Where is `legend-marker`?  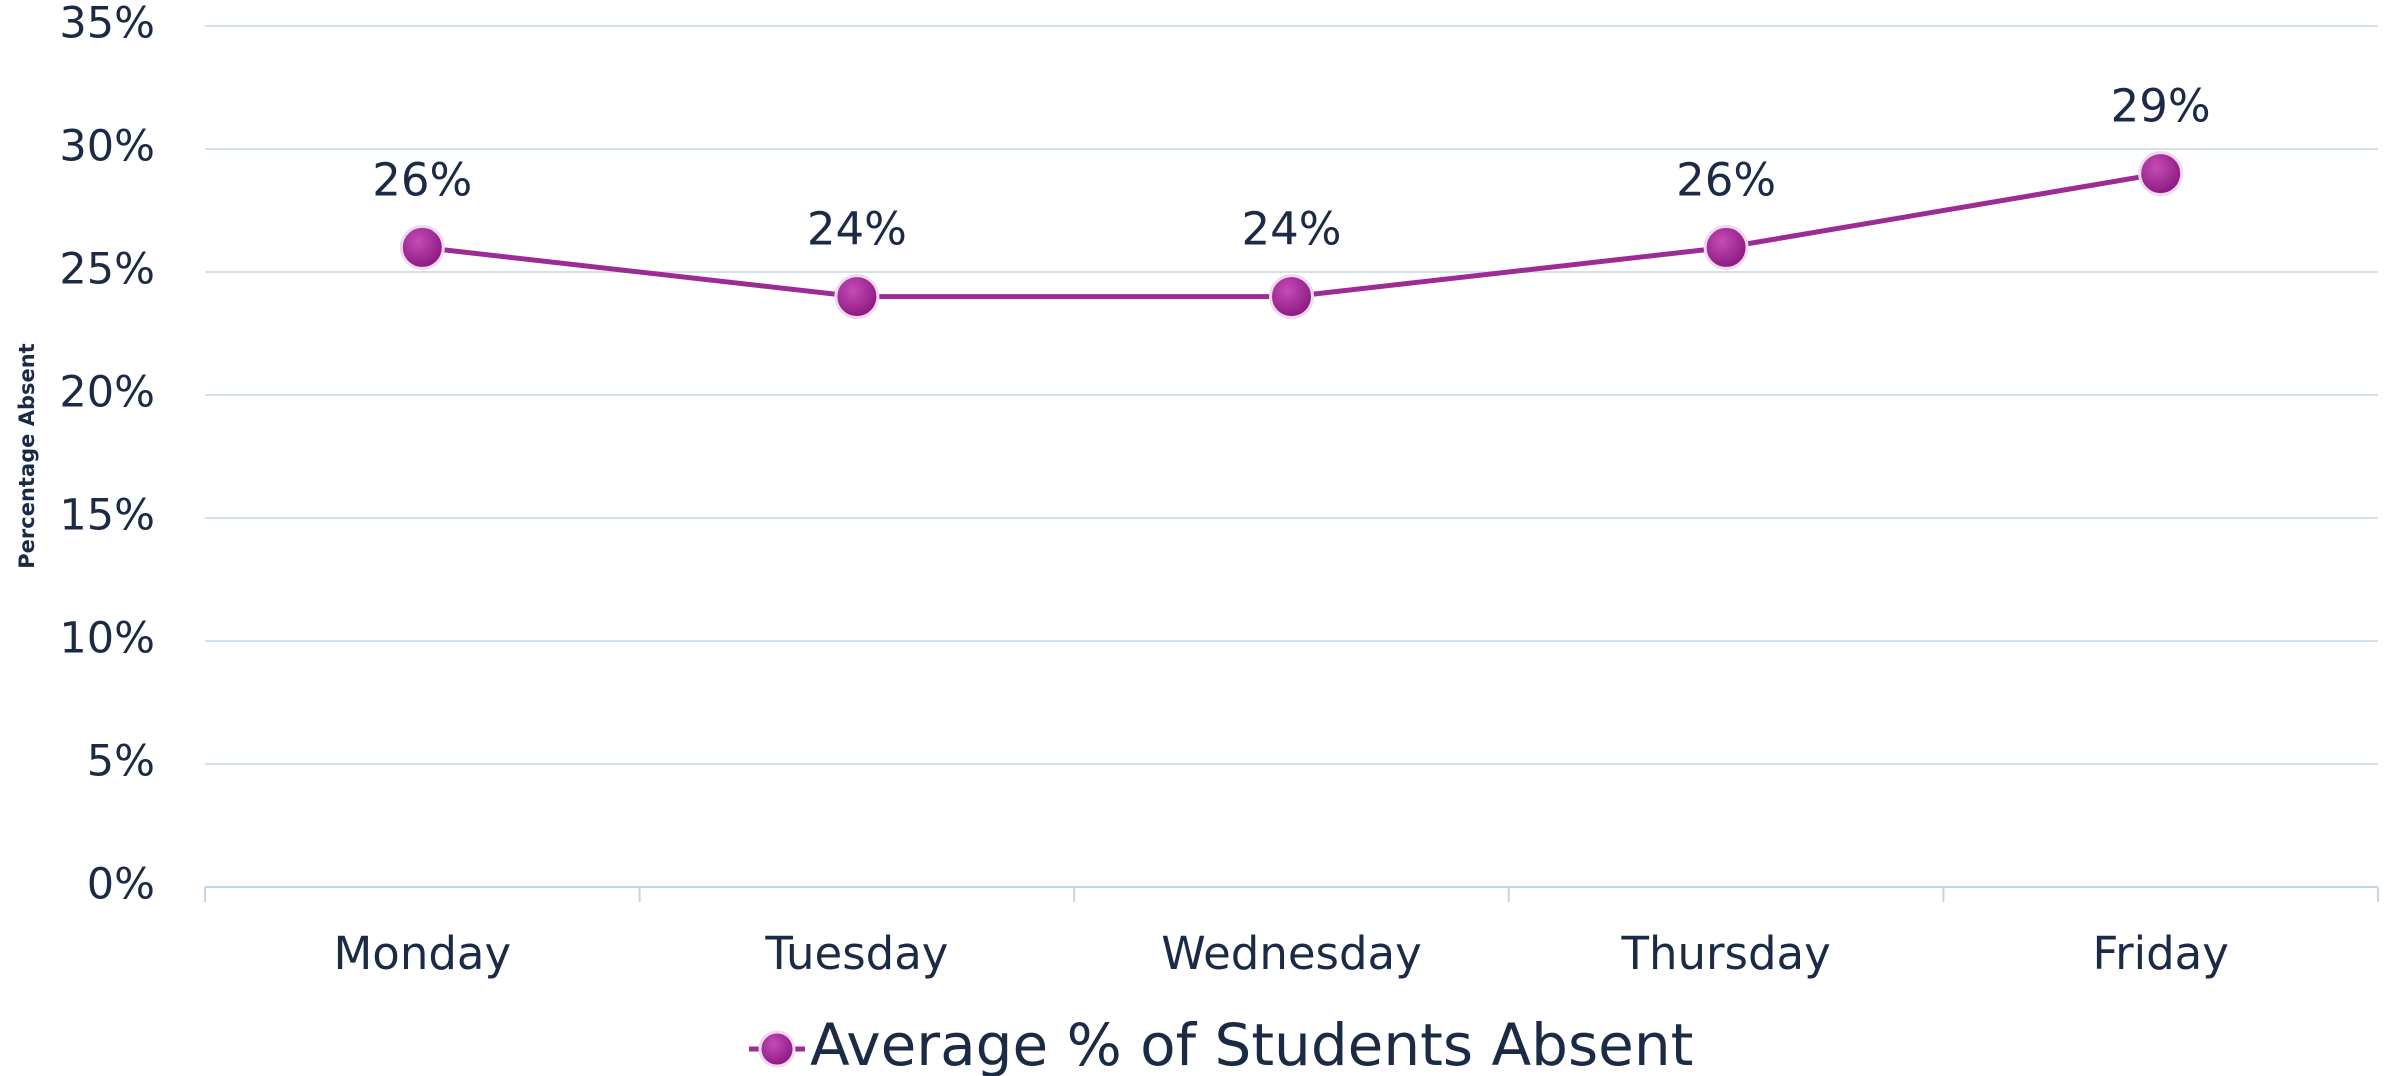 legend-marker is located at coordinates (777, 1049).